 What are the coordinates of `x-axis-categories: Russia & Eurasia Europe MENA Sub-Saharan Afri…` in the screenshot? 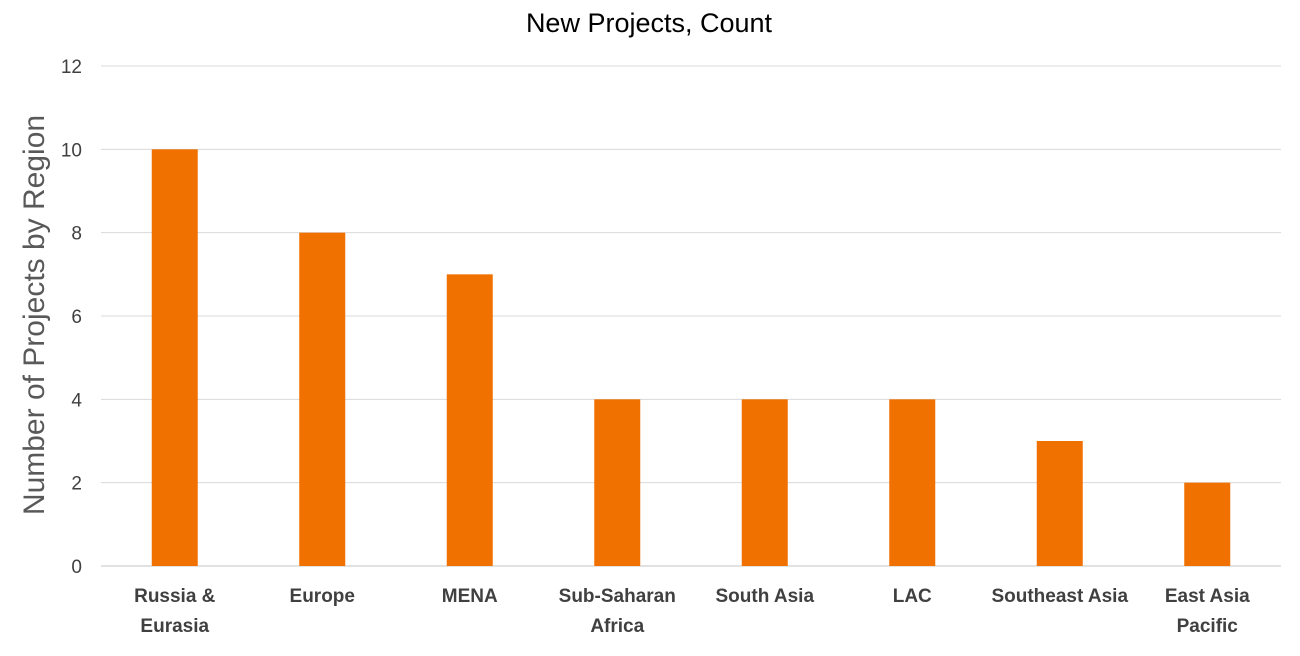 It's located at (692, 611).